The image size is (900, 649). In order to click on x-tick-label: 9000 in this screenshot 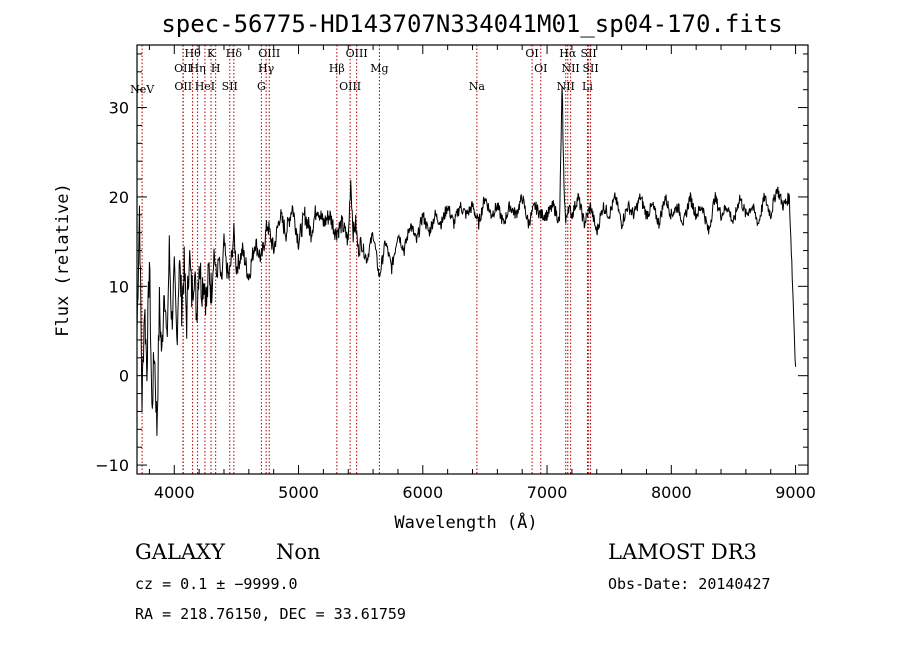, I will do `click(795, 492)`.